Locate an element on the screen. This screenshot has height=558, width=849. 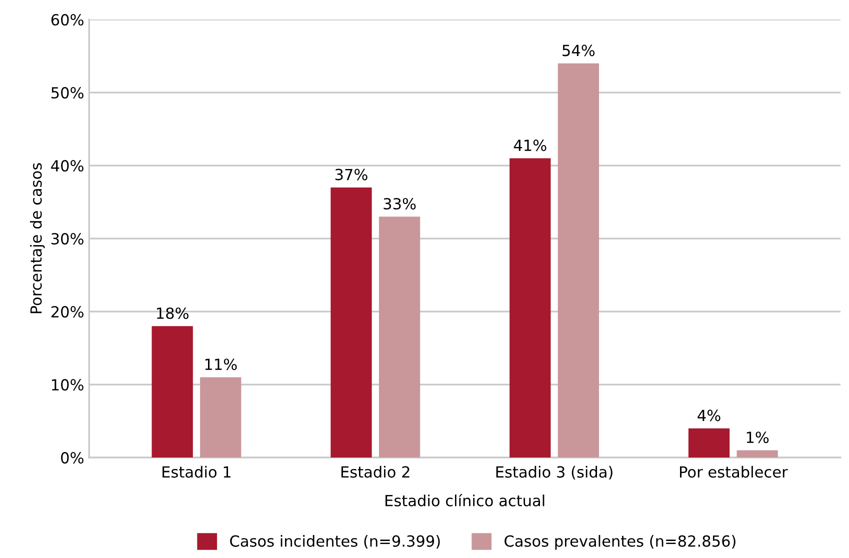
y-tick-label: 10% is located at coordinates (68, 385).